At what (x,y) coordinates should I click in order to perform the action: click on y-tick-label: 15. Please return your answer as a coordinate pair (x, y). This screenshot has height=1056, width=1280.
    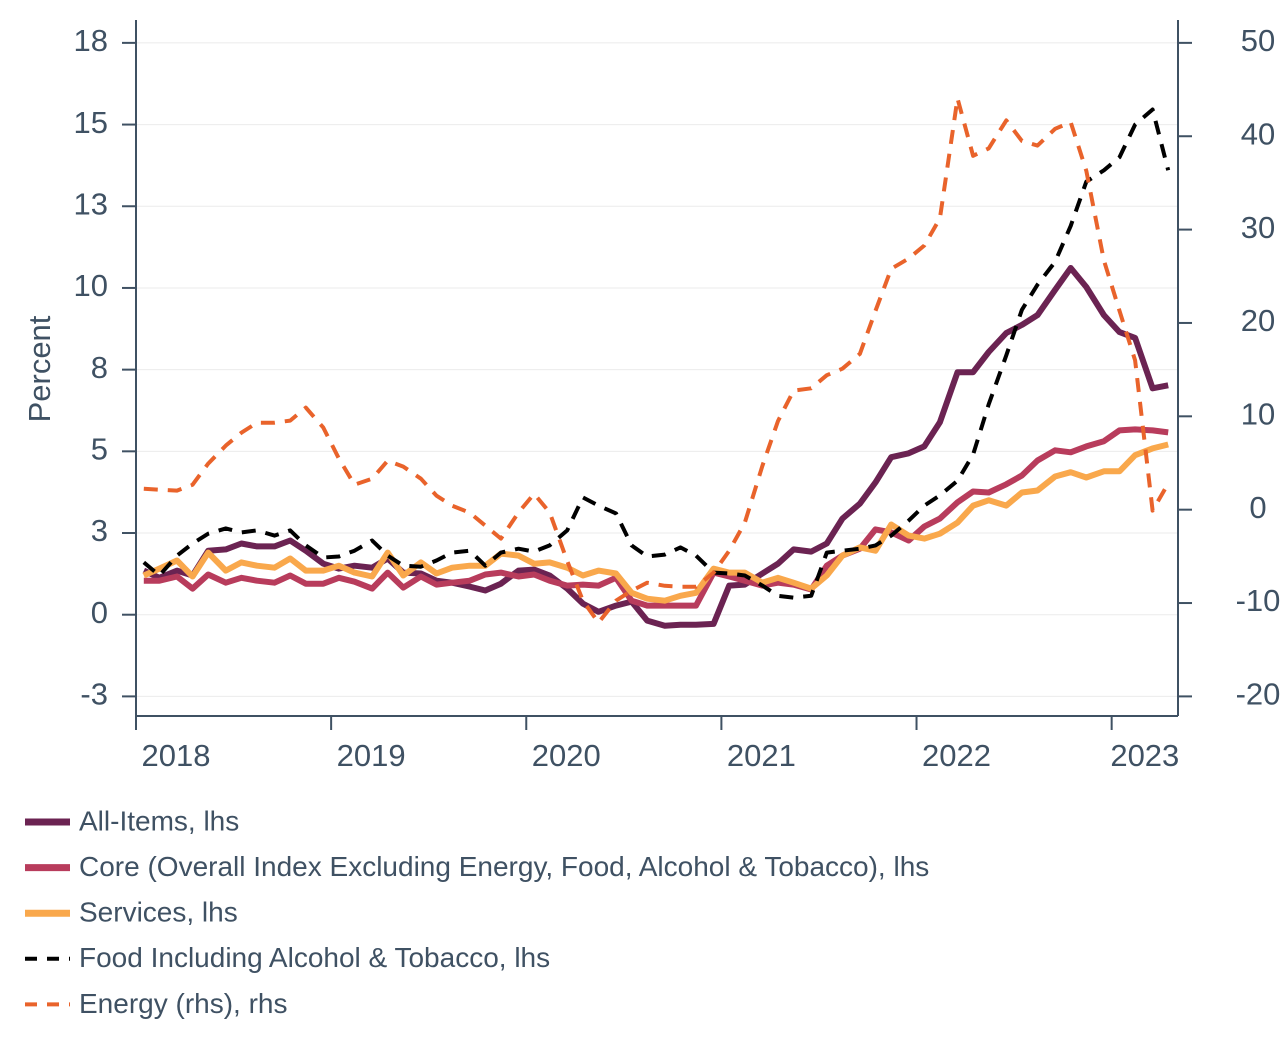
    Looking at the image, I should click on (91, 122).